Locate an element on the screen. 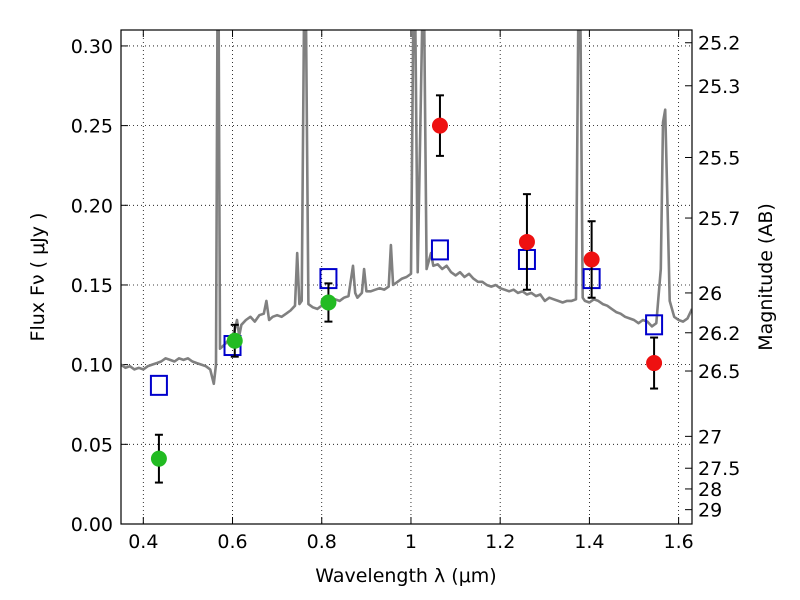 This screenshot has width=800, height=600. x-tick-label: 1.6 is located at coordinates (679, 542).